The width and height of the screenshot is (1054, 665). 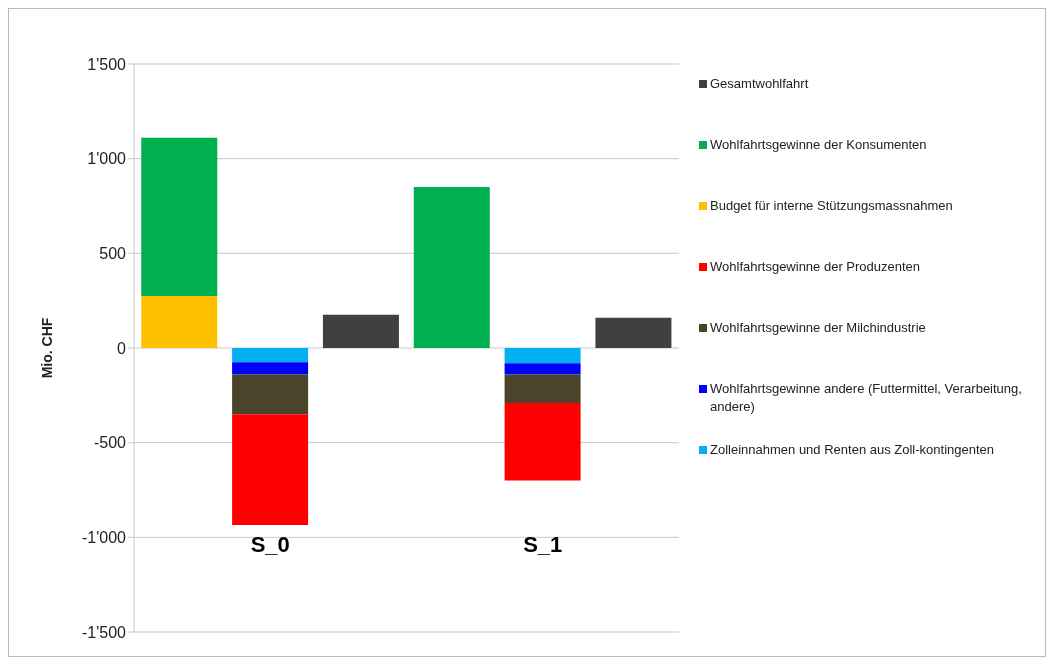 I want to click on legend-label: Wohlfahrtsgewinne der Milchindustrie, so click(x=818, y=328).